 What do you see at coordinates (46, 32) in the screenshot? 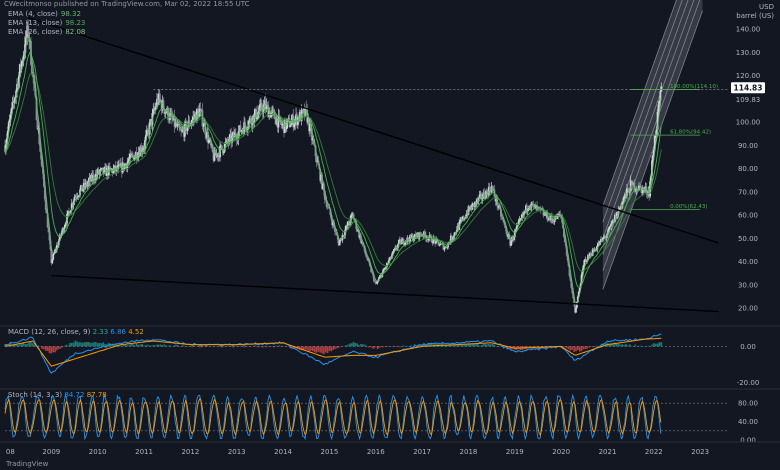
I see `legend-ema-26: EMA (26, close) 82.08` at bounding box center [46, 32].